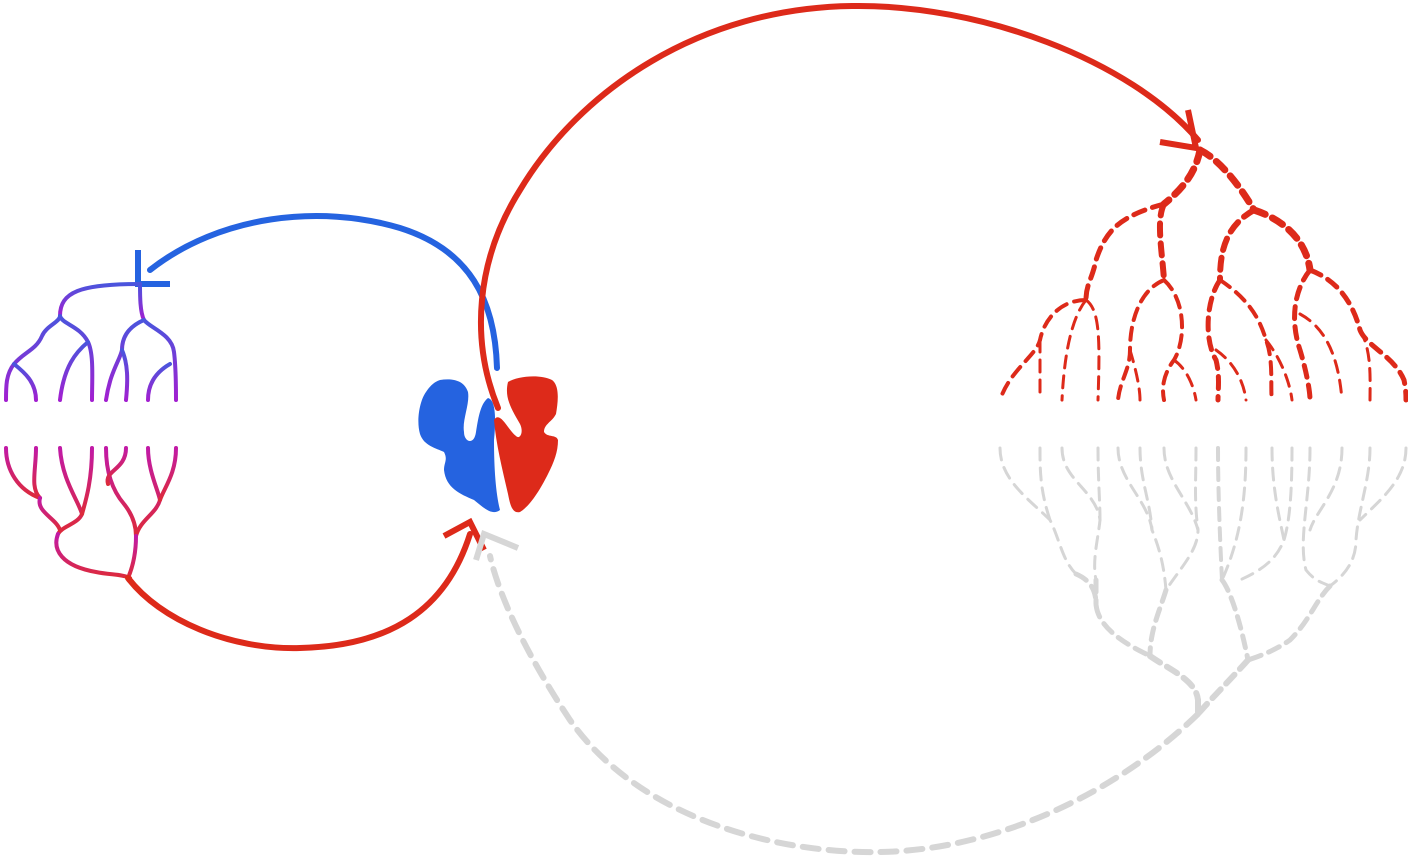 Image resolution: width=1408 pixels, height=857 pixels. Describe the element at coordinates (1203, 581) in the screenshot. I see `systemic-venous-tree` at that location.